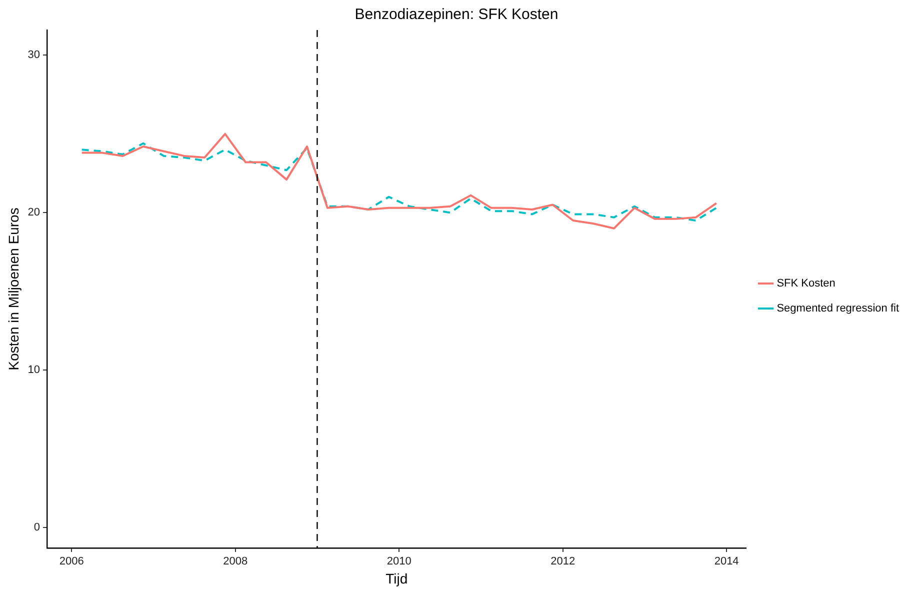  Describe the element at coordinates (456, 15) in the screenshot. I see `chart-title: Benzodiazepinen: SFK Kosten` at that location.